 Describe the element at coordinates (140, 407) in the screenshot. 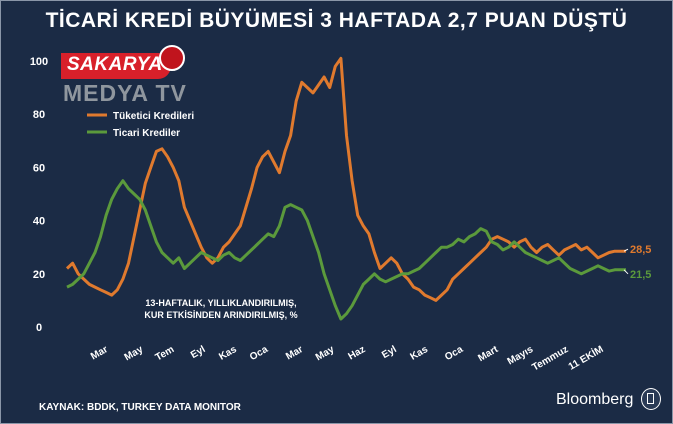

I see `source-note: KAYNAK: BDDK, TURKEY DATA MONITOR` at that location.